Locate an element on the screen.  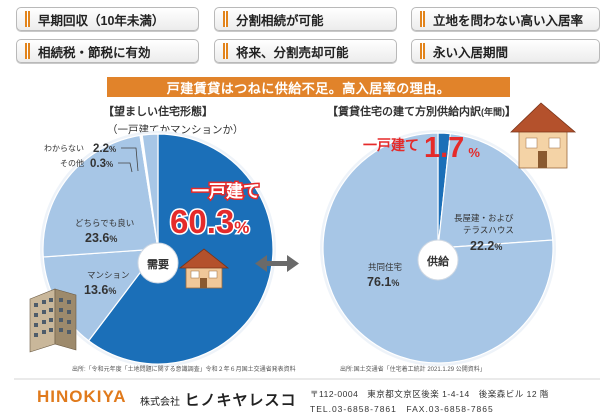
feature-tag-early-recovery: 早期回収（10年未満） is located at coordinates (107, 19).